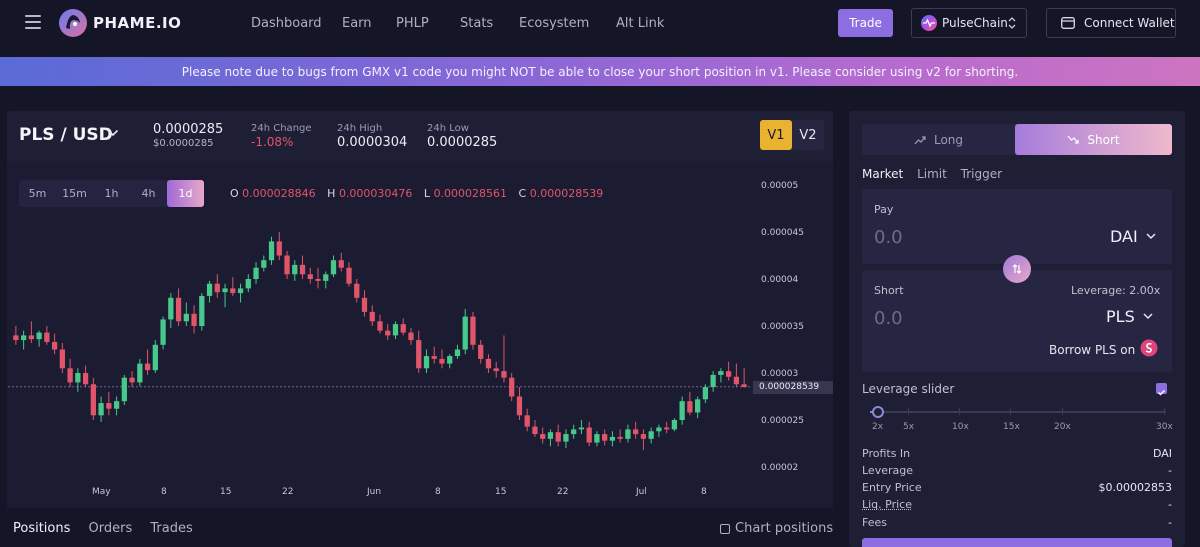 The height and width of the screenshot is (547, 1200). Describe the element at coordinates (185, 193) in the screenshot. I see `timeframe-1d: 1d` at that location.